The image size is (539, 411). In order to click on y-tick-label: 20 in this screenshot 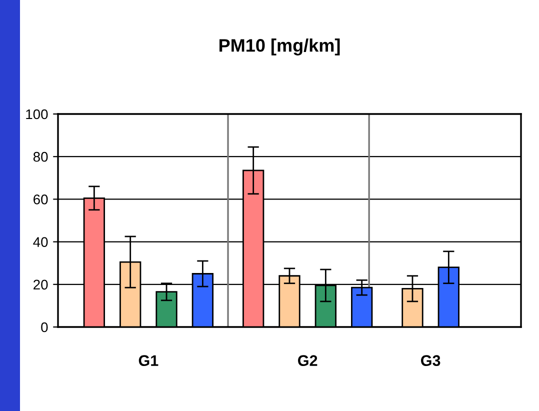, I will do `click(41, 285)`.